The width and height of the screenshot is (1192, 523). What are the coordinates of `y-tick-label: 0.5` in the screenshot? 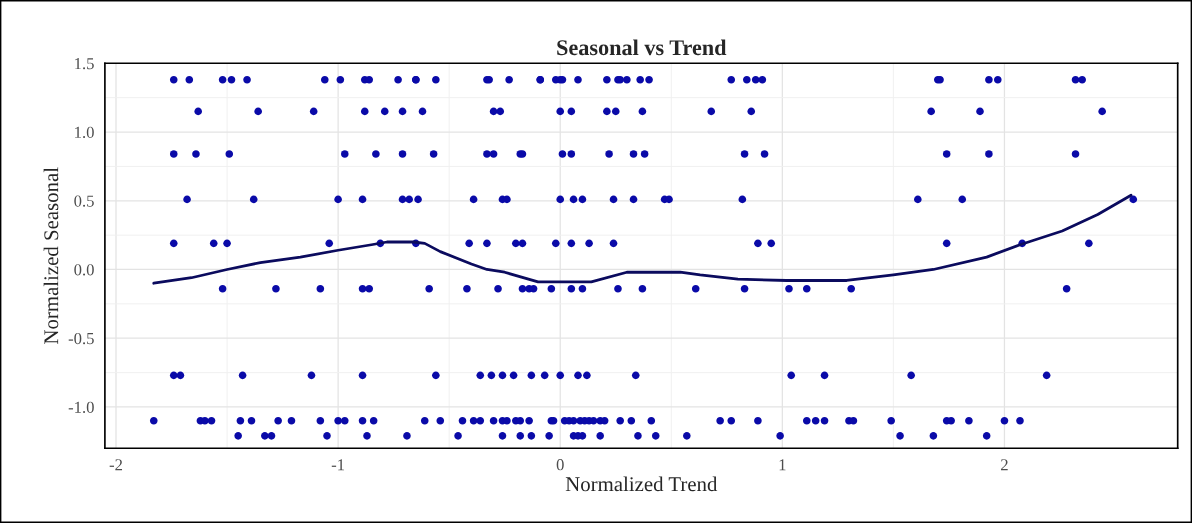 It's located at (84, 201).